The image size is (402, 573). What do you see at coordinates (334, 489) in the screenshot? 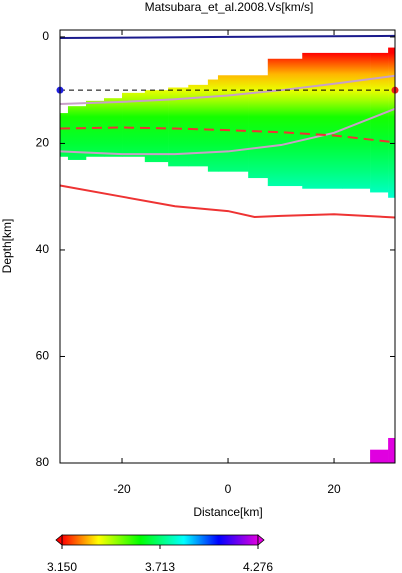
I see `x-tick-label: 20` at bounding box center [334, 489].